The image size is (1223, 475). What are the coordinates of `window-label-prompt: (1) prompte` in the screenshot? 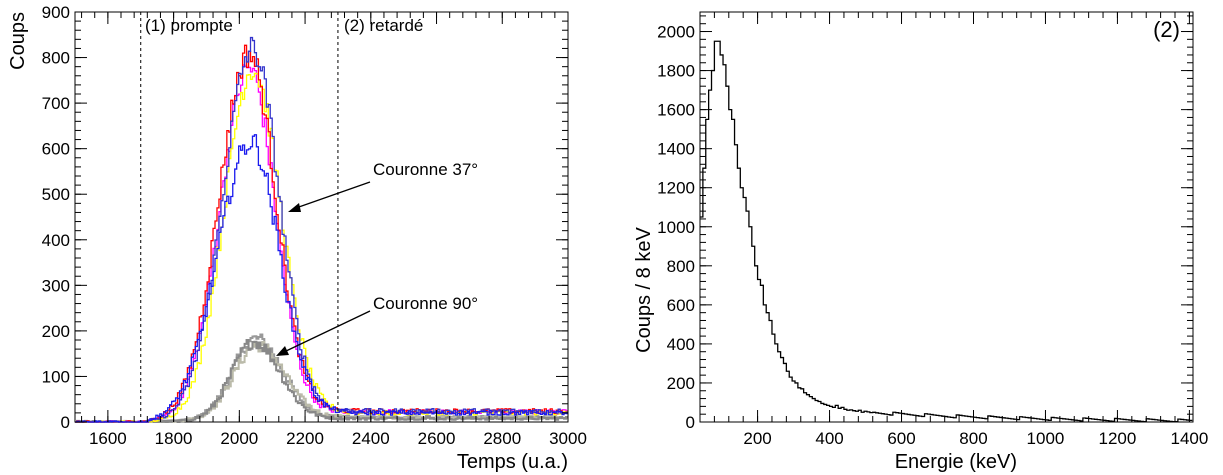 It's located at (189, 25).